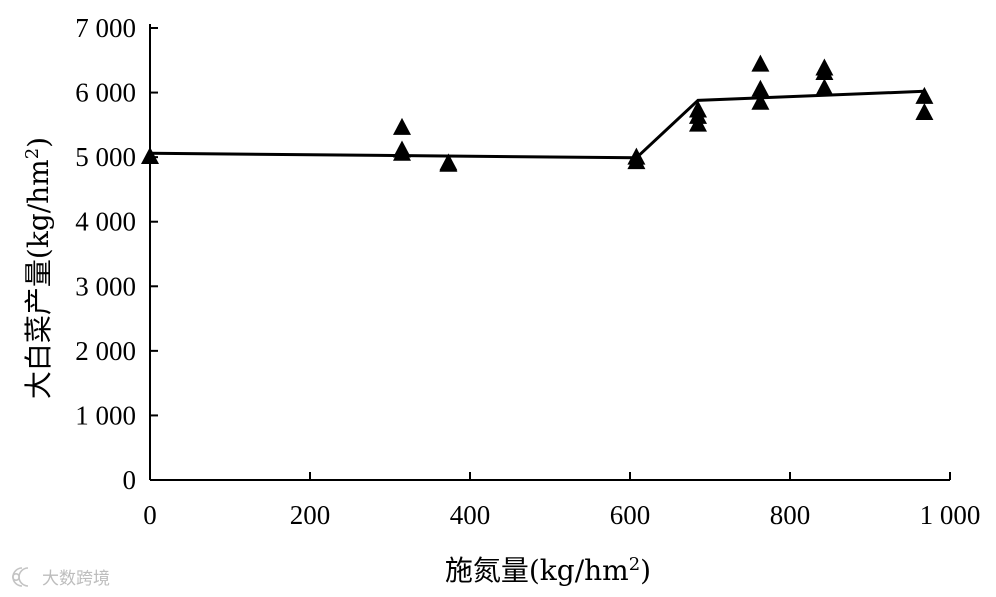  I want to click on watermark: 大数跨境, so click(61, 578).